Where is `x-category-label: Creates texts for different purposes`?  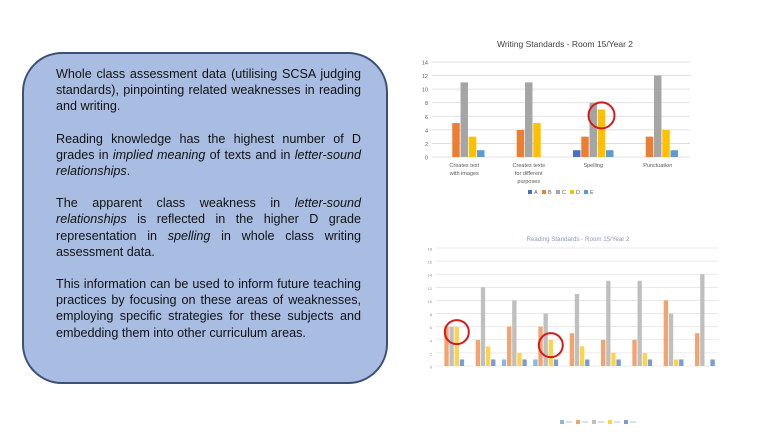
x-category-label: Creates texts for different purposes is located at coordinates (529, 174).